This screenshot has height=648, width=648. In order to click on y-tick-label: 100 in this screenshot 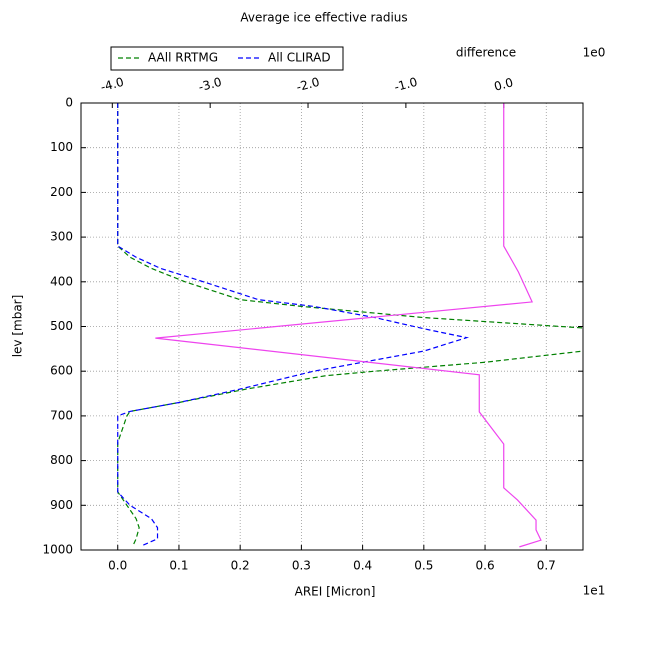, I will do `click(61, 147)`.